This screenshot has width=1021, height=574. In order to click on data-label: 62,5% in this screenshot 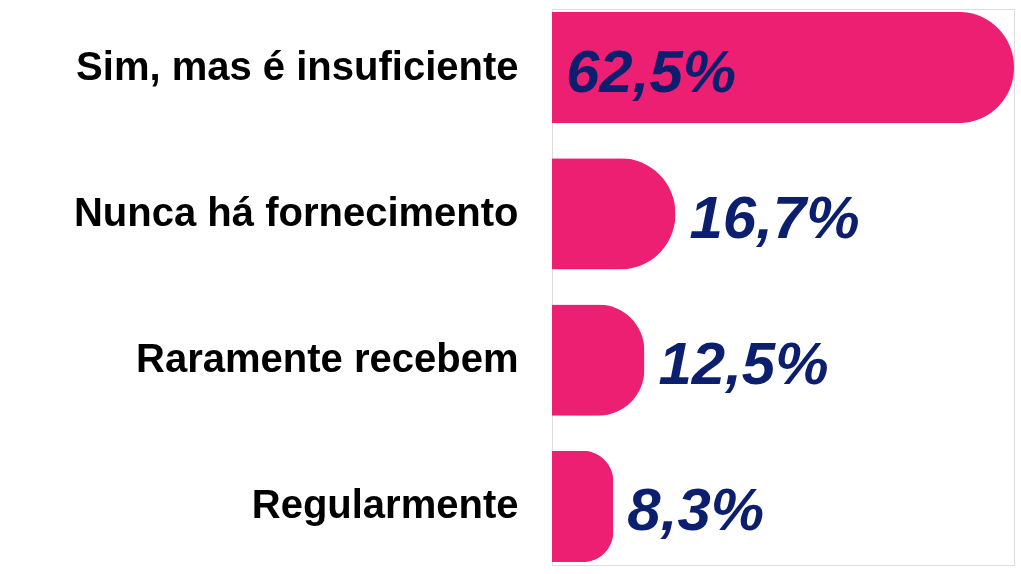, I will do `click(651, 71)`.